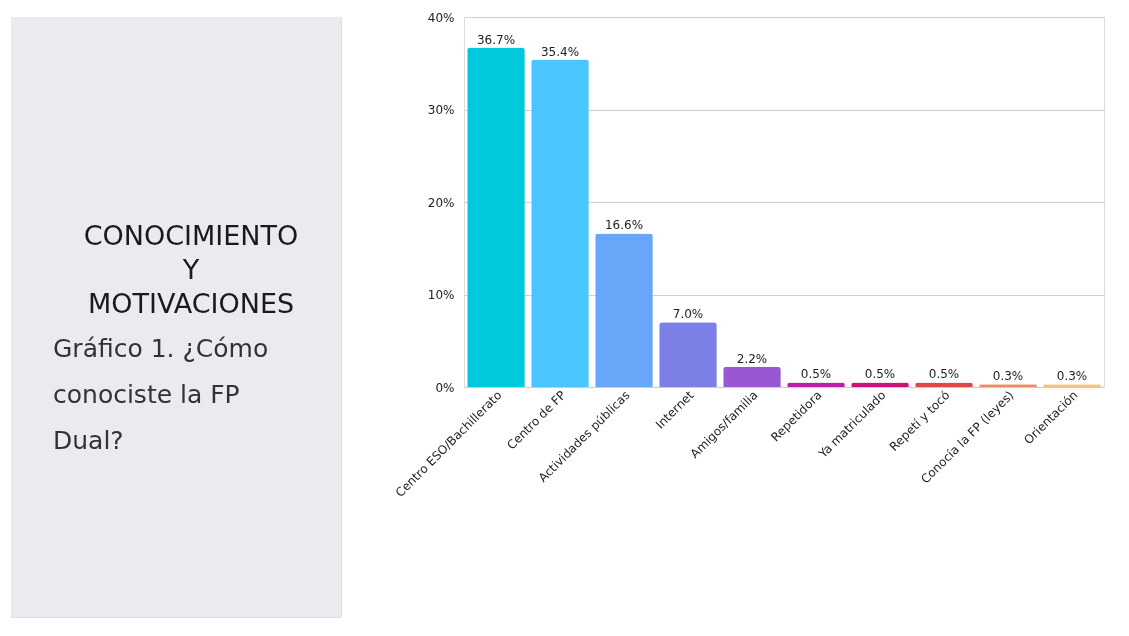 This screenshot has height=636, width=1129. Describe the element at coordinates (445, 387) in the screenshot. I see `y-tick-label: 0%` at that location.